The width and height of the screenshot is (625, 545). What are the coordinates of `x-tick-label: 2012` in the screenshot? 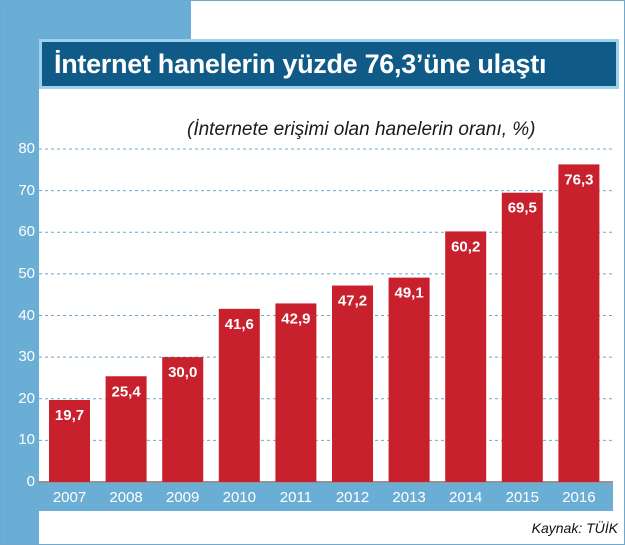 It's located at (352, 497).